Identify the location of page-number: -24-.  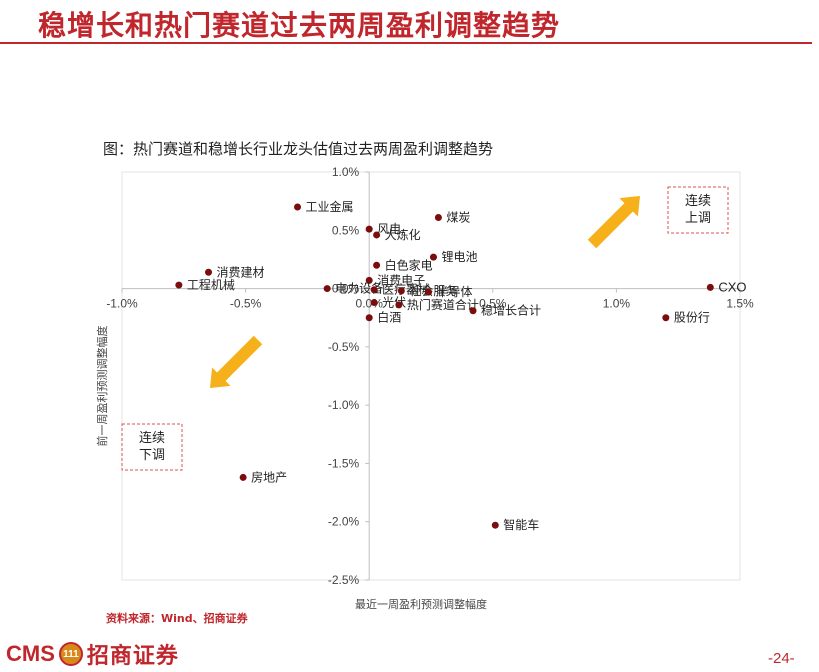
(781, 658).